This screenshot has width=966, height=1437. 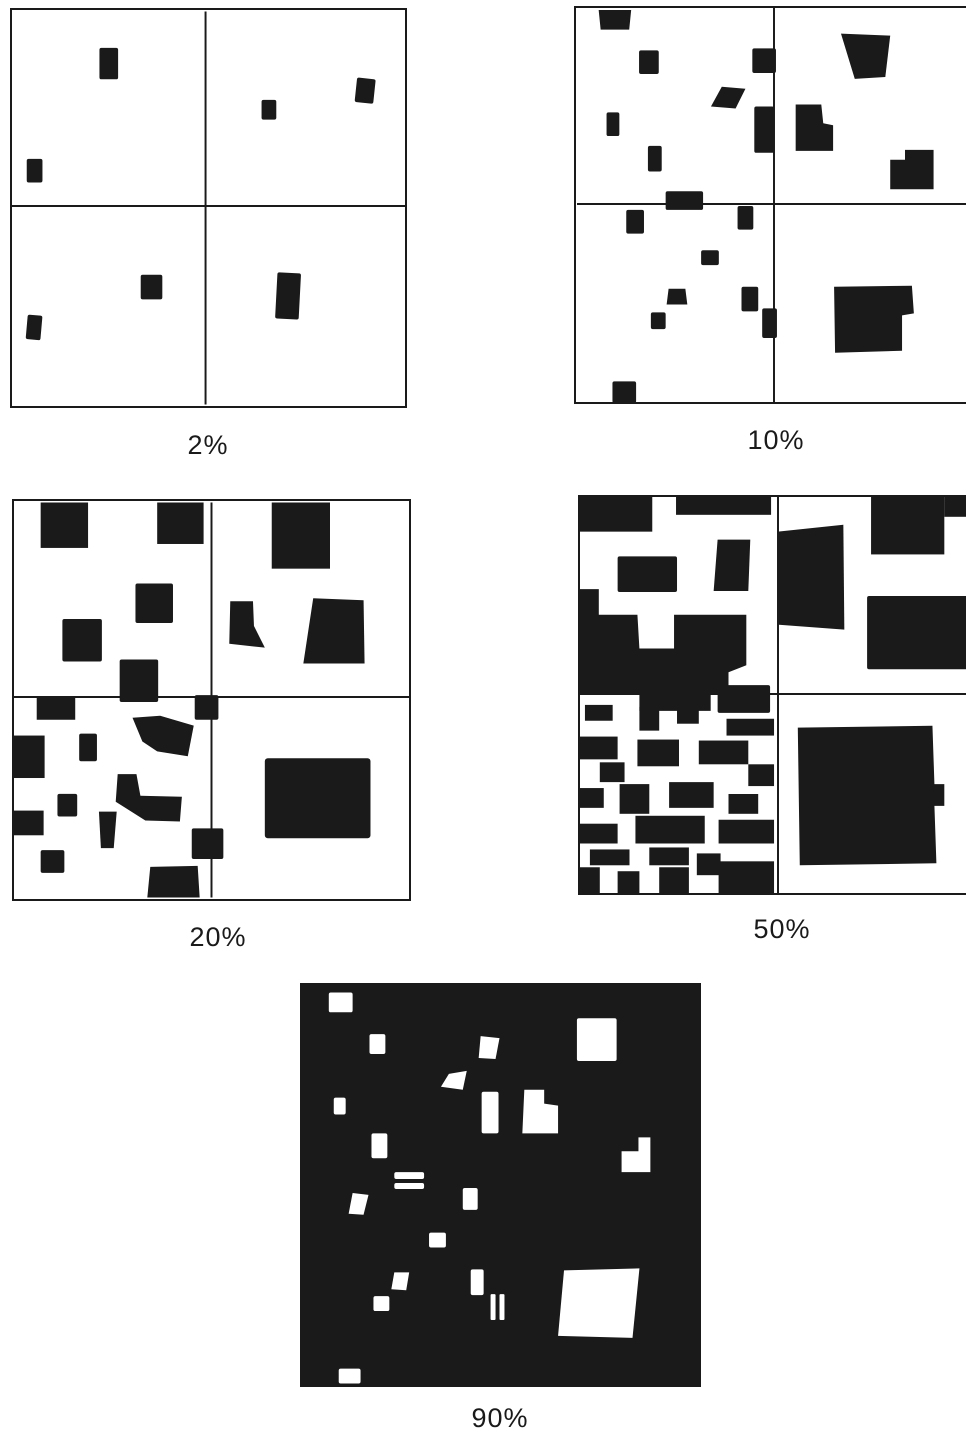 I want to click on pattern-90-percent-svg, so click(x=489, y=1188).